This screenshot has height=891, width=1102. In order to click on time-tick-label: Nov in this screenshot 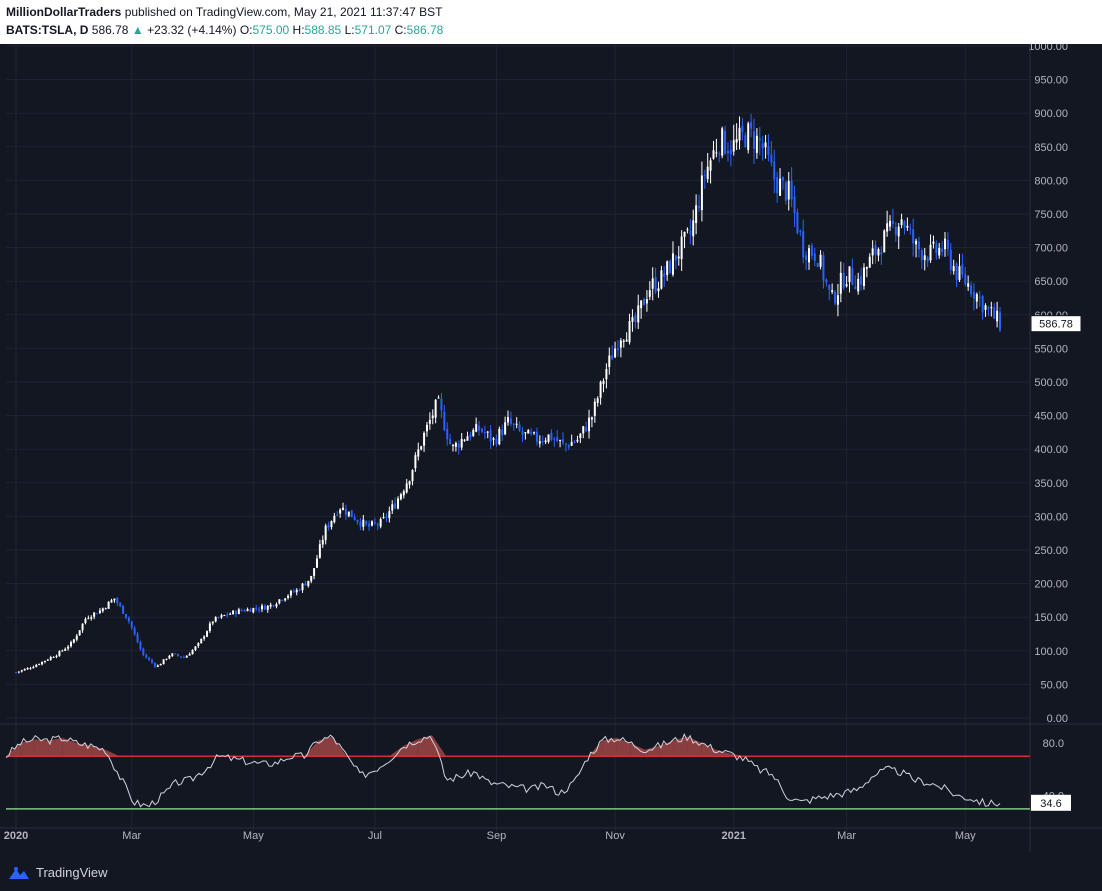, I will do `click(615, 836)`.